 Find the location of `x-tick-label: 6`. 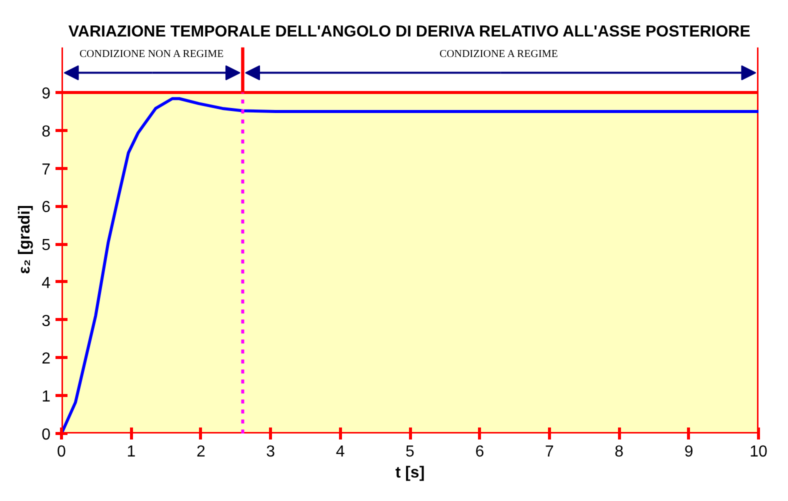

x-tick-label: 6 is located at coordinates (479, 452).